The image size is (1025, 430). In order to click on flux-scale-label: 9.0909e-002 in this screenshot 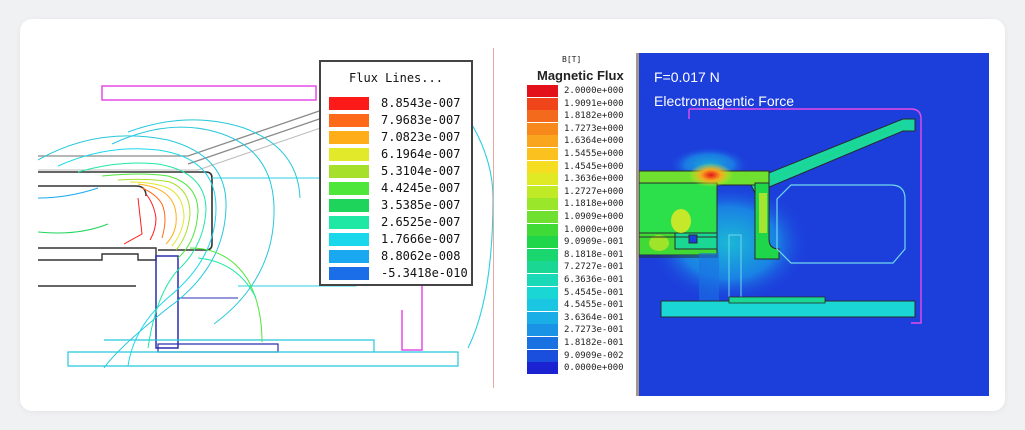, I will do `click(594, 355)`.